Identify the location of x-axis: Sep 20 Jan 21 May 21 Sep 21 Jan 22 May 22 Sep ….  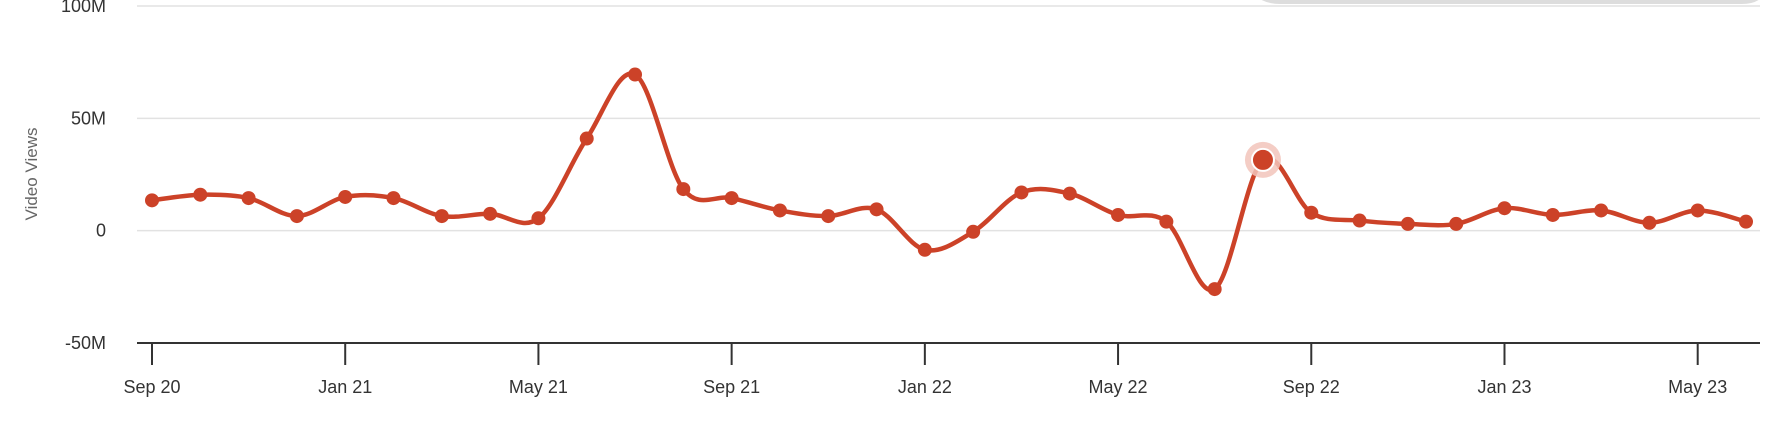
(941, 369).